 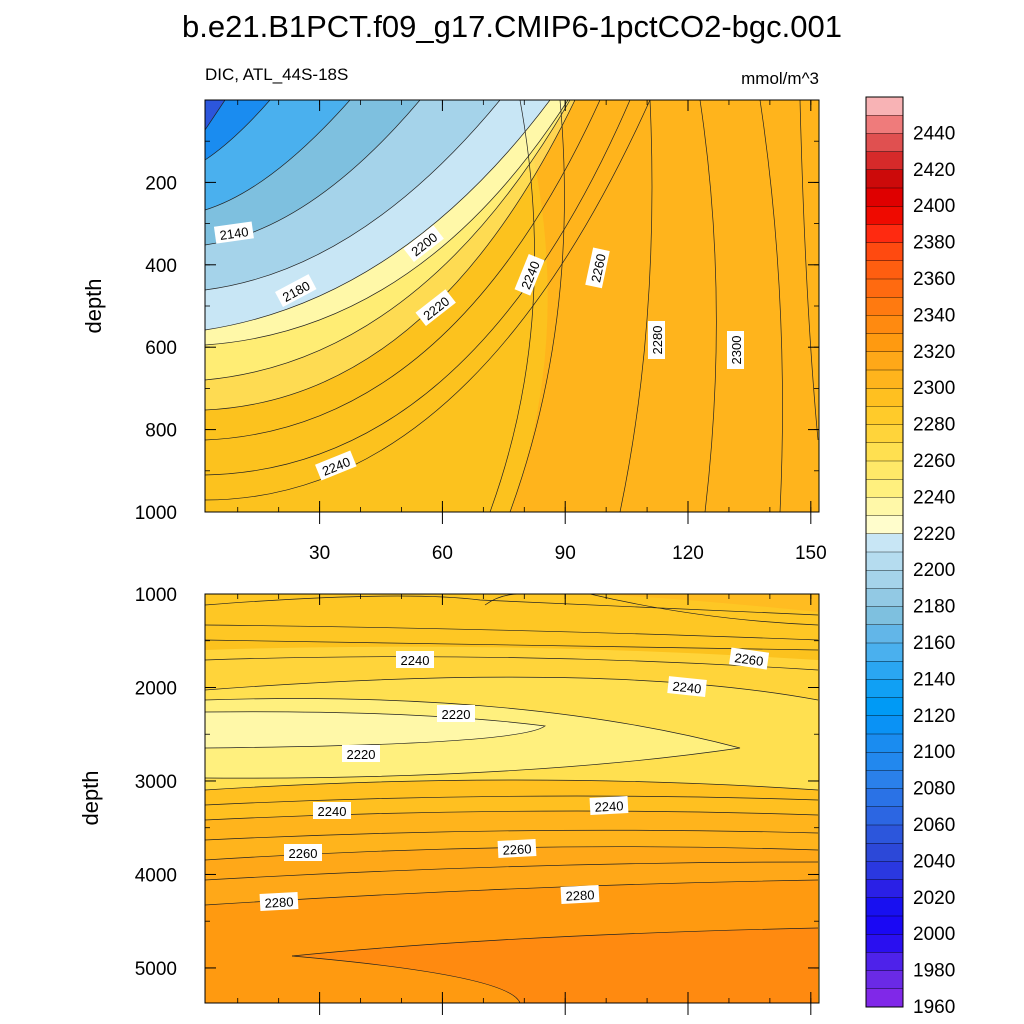 I want to click on colorbar-swatches, so click(x=884, y=552).